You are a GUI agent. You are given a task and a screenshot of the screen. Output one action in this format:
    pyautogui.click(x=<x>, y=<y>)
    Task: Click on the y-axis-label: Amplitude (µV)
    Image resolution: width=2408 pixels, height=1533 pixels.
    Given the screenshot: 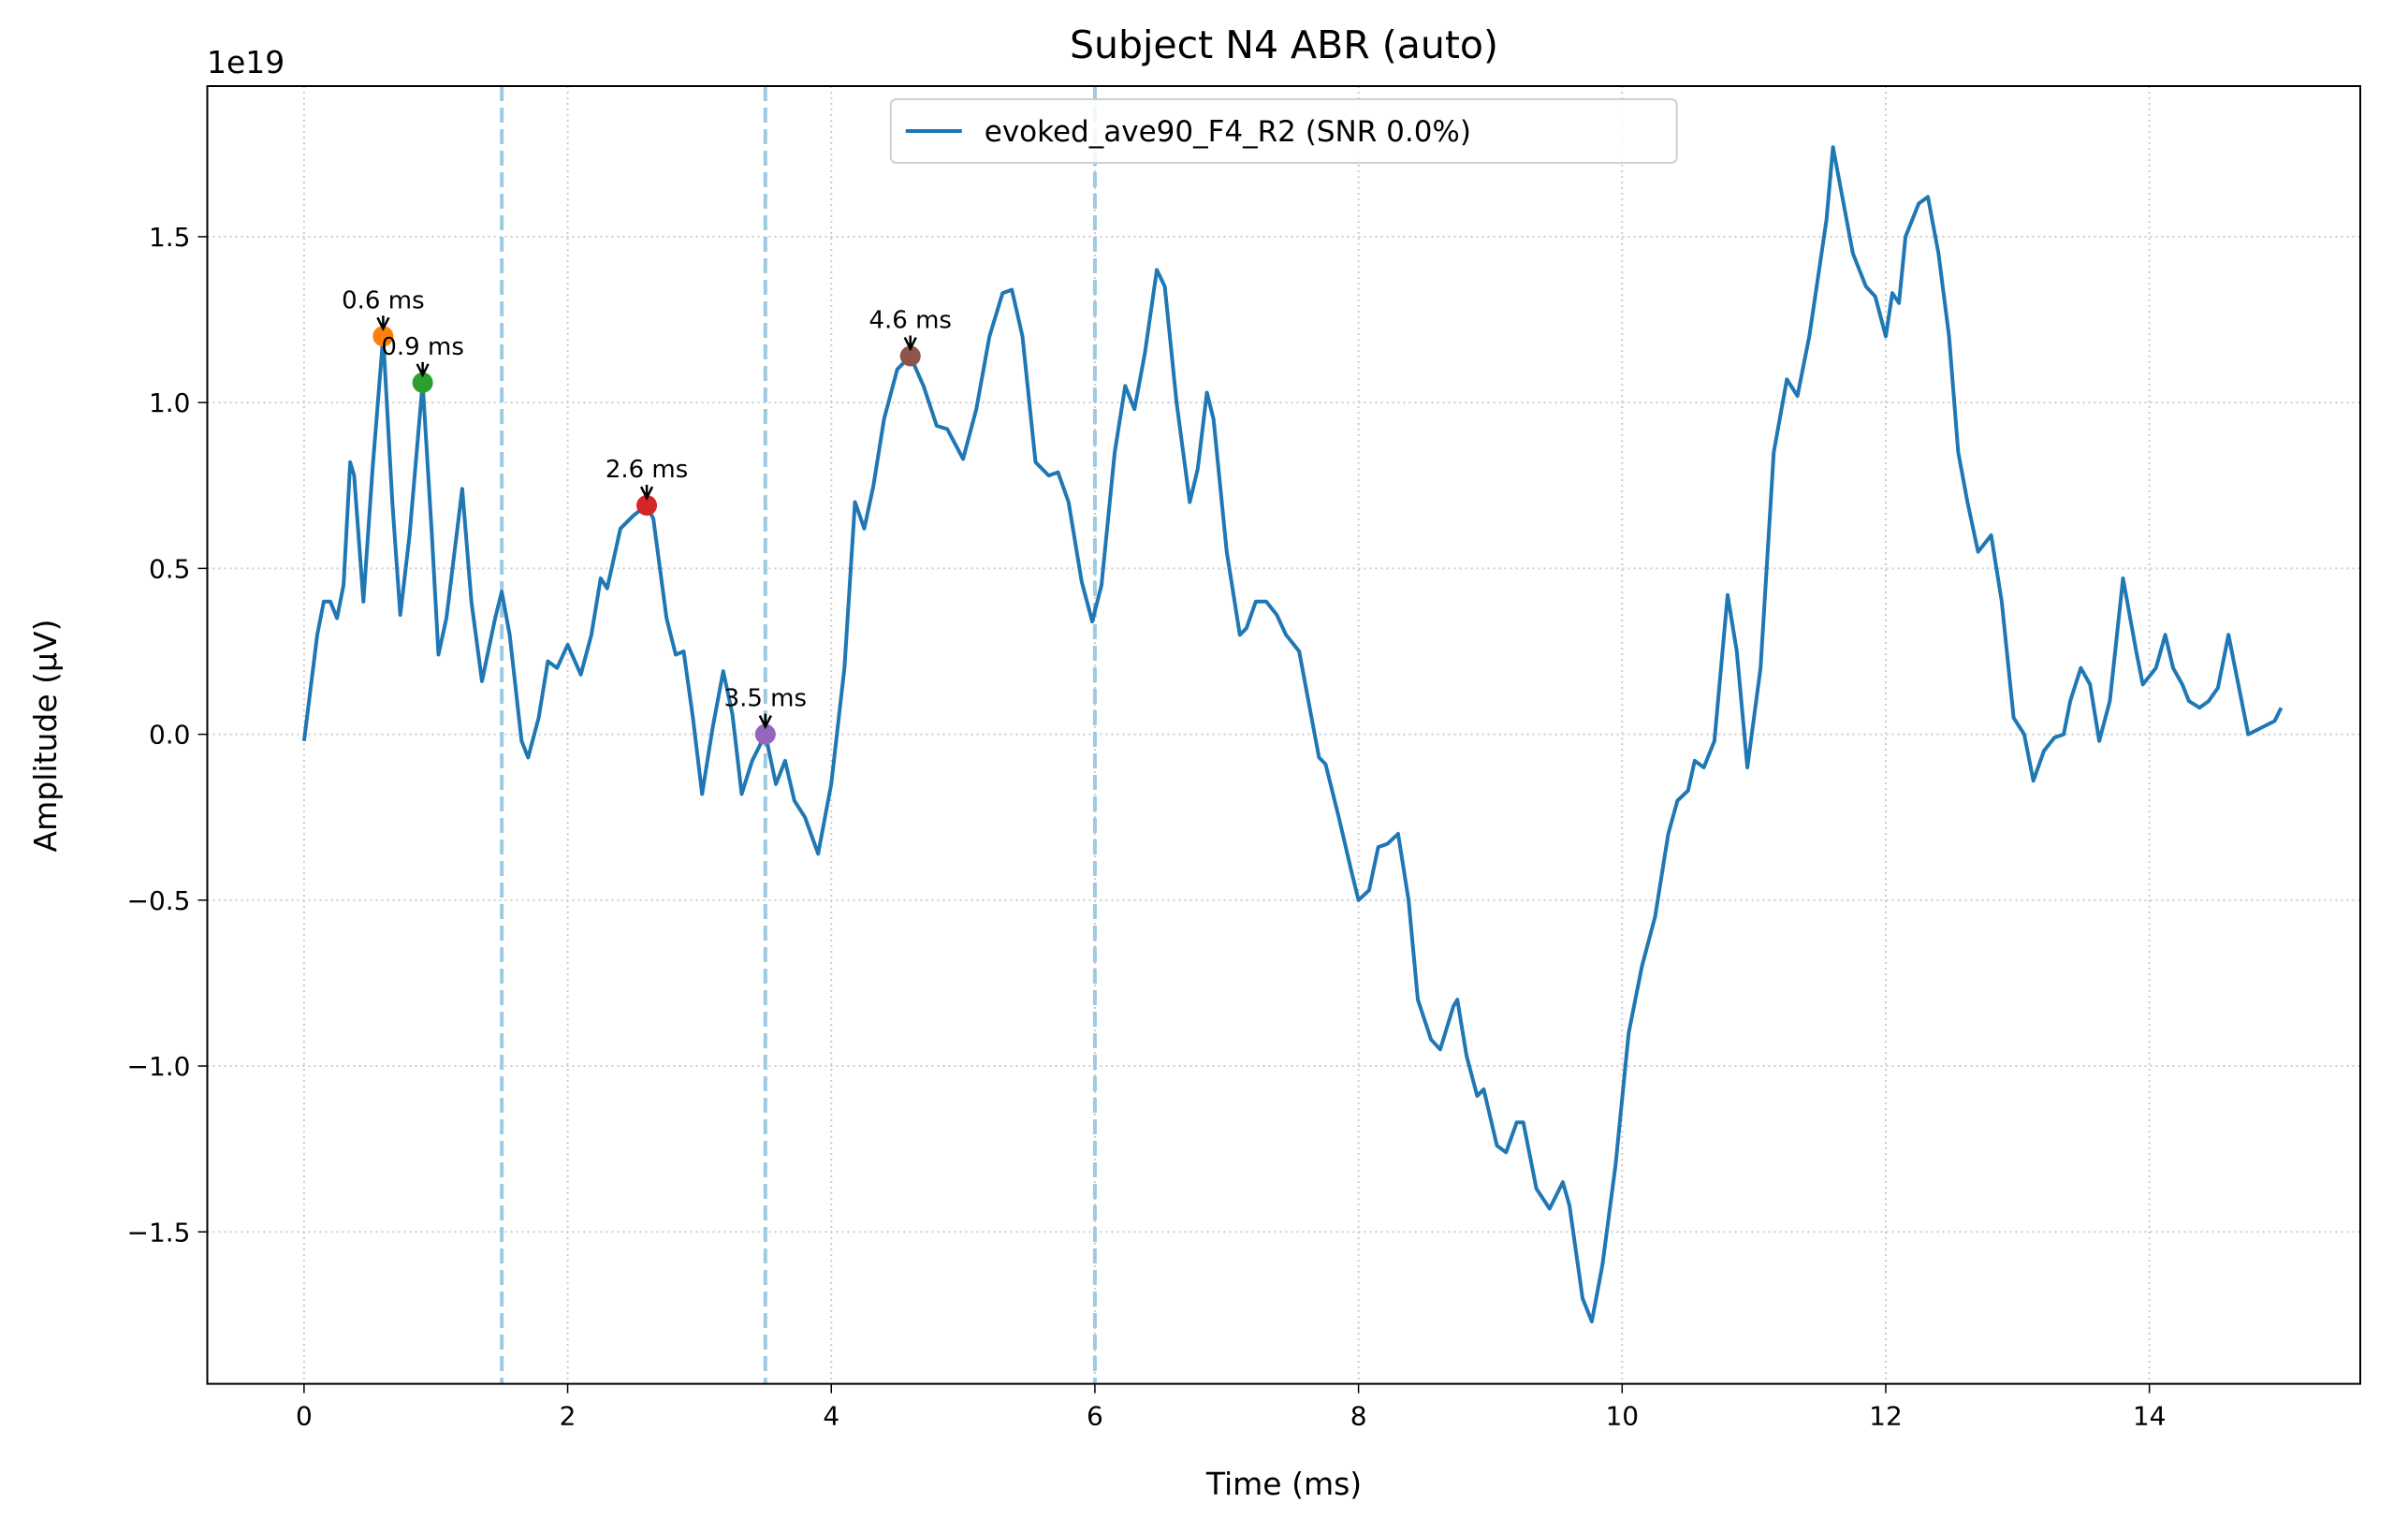 What is the action you would take?
    pyautogui.click(x=45, y=736)
    